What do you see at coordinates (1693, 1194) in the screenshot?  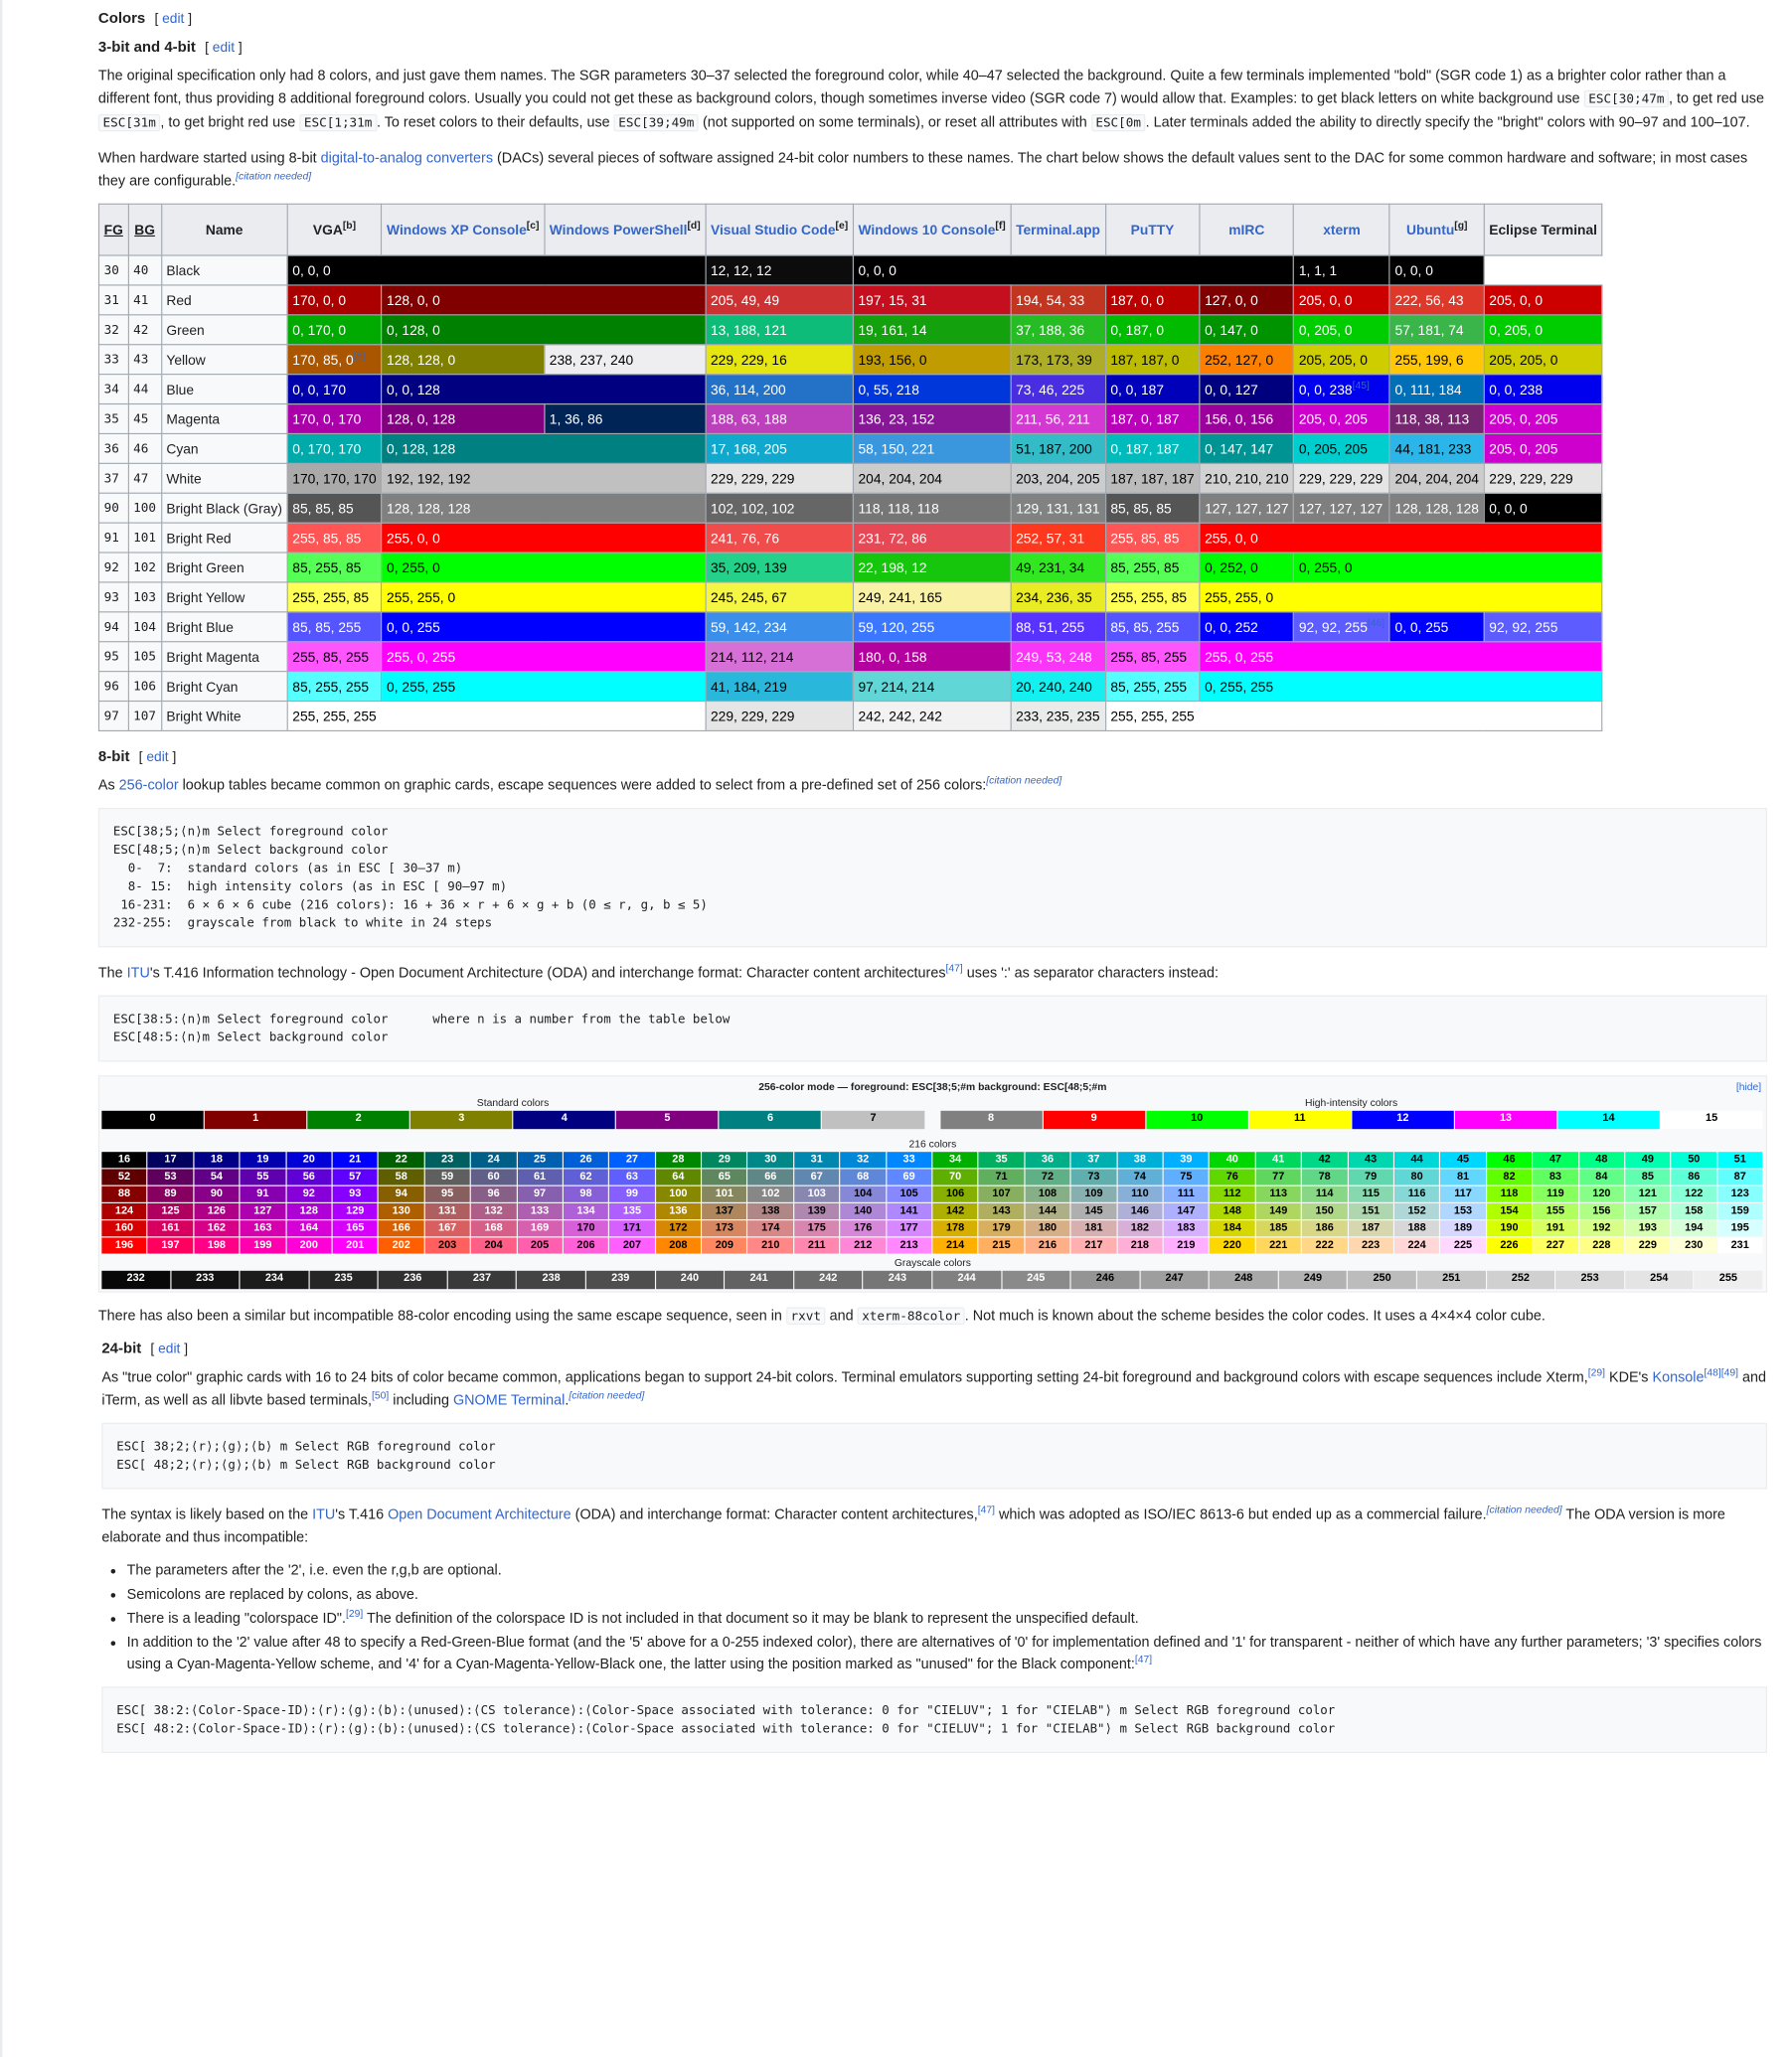 I see `palette-swatch: 122` at bounding box center [1693, 1194].